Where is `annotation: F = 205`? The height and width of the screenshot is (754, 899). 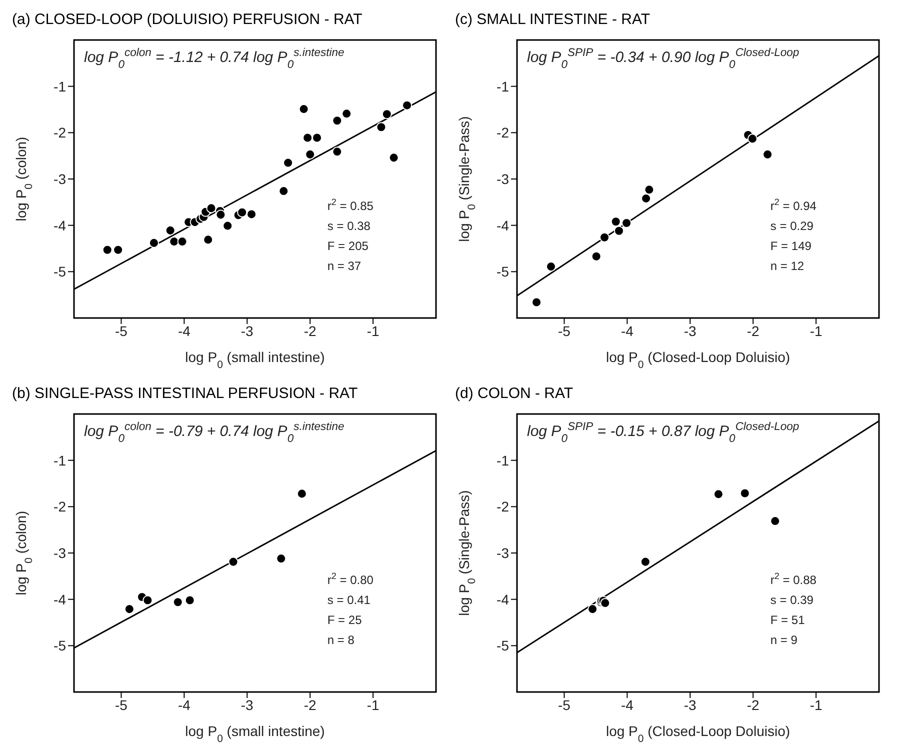 annotation: F = 205 is located at coordinates (348, 246).